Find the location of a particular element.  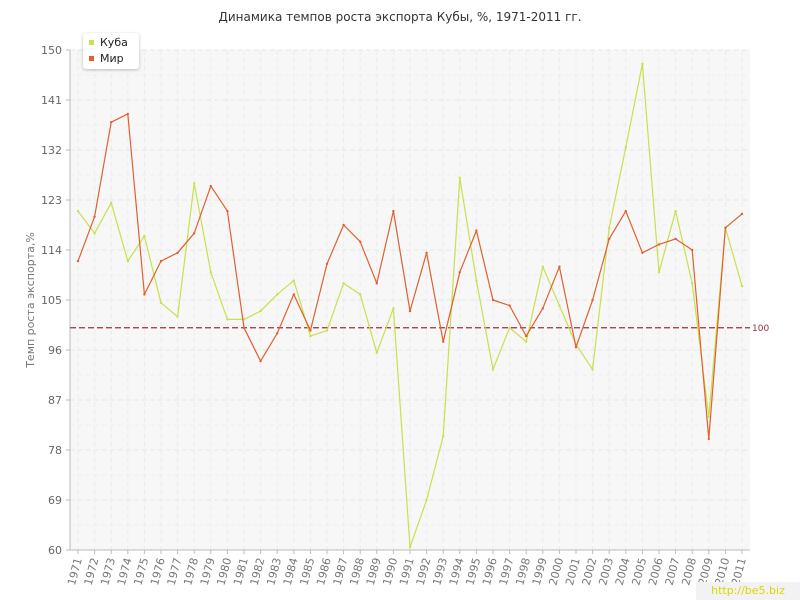

legend-swatch-world is located at coordinates (91, 58).